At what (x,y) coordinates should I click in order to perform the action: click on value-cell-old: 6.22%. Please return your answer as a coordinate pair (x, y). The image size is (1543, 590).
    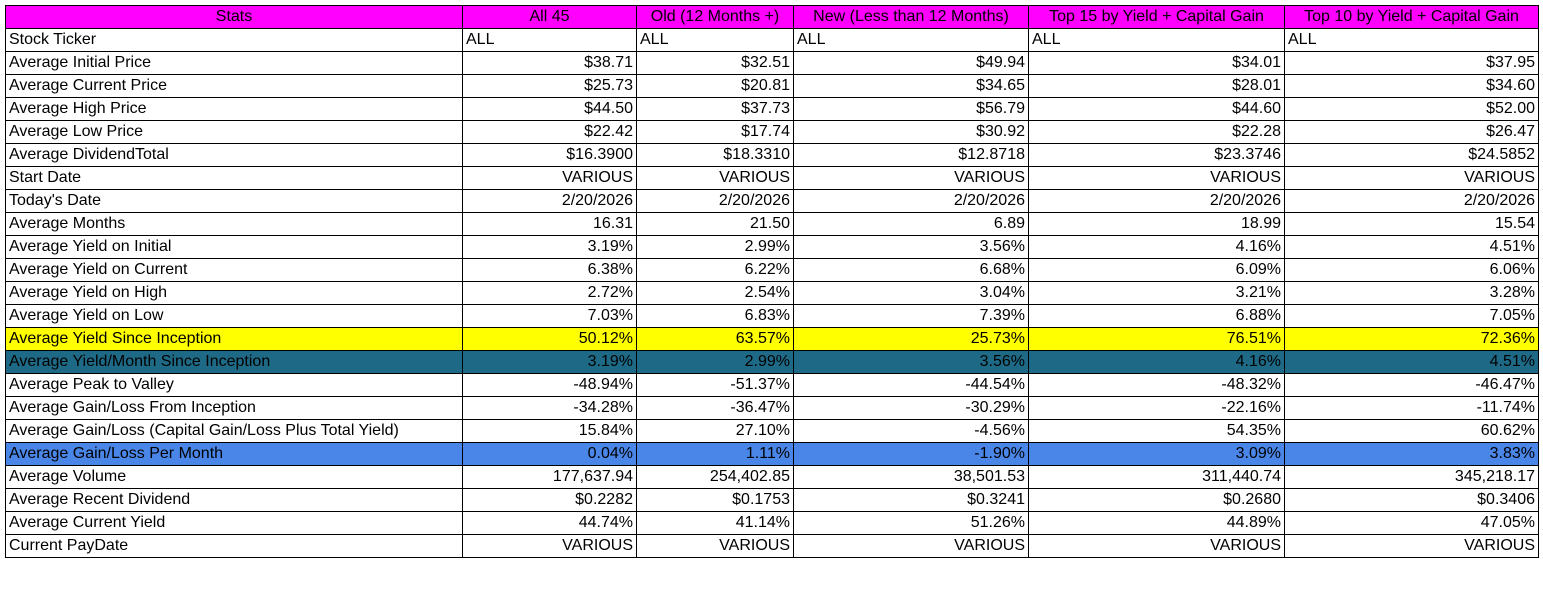
    Looking at the image, I should click on (715, 270).